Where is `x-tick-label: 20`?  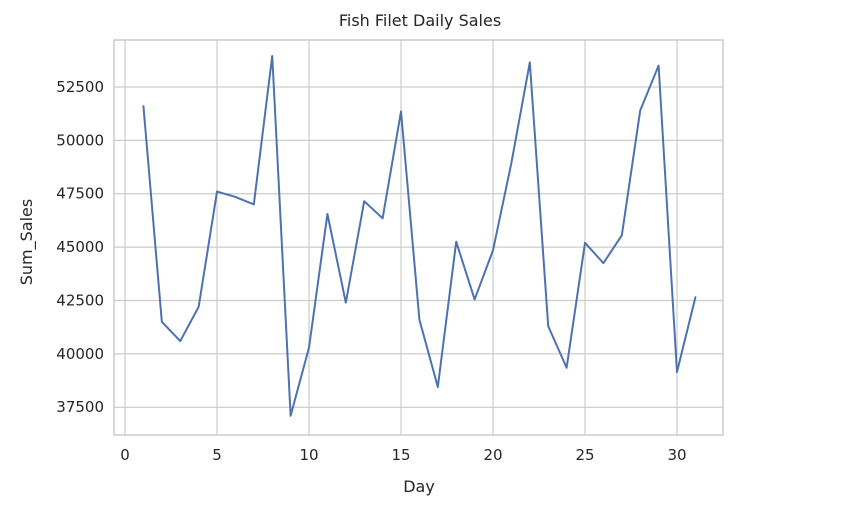
x-tick-label: 20 is located at coordinates (492, 455).